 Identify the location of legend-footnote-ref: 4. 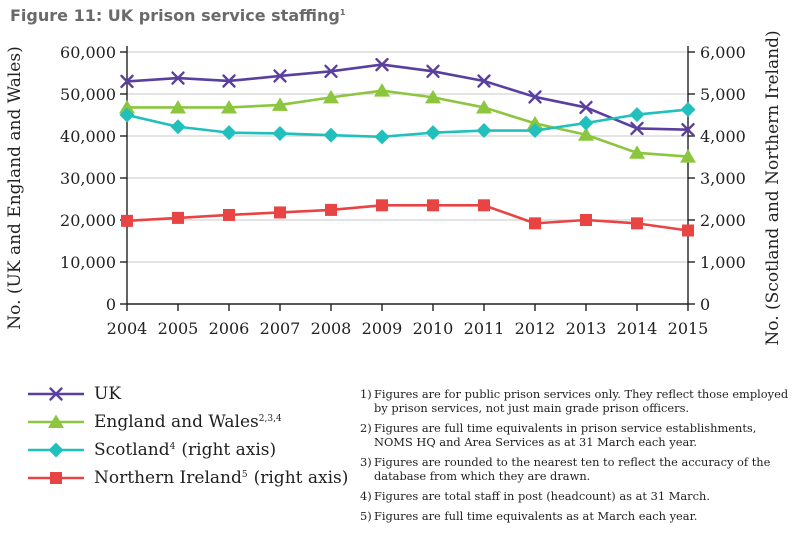
(172, 447).